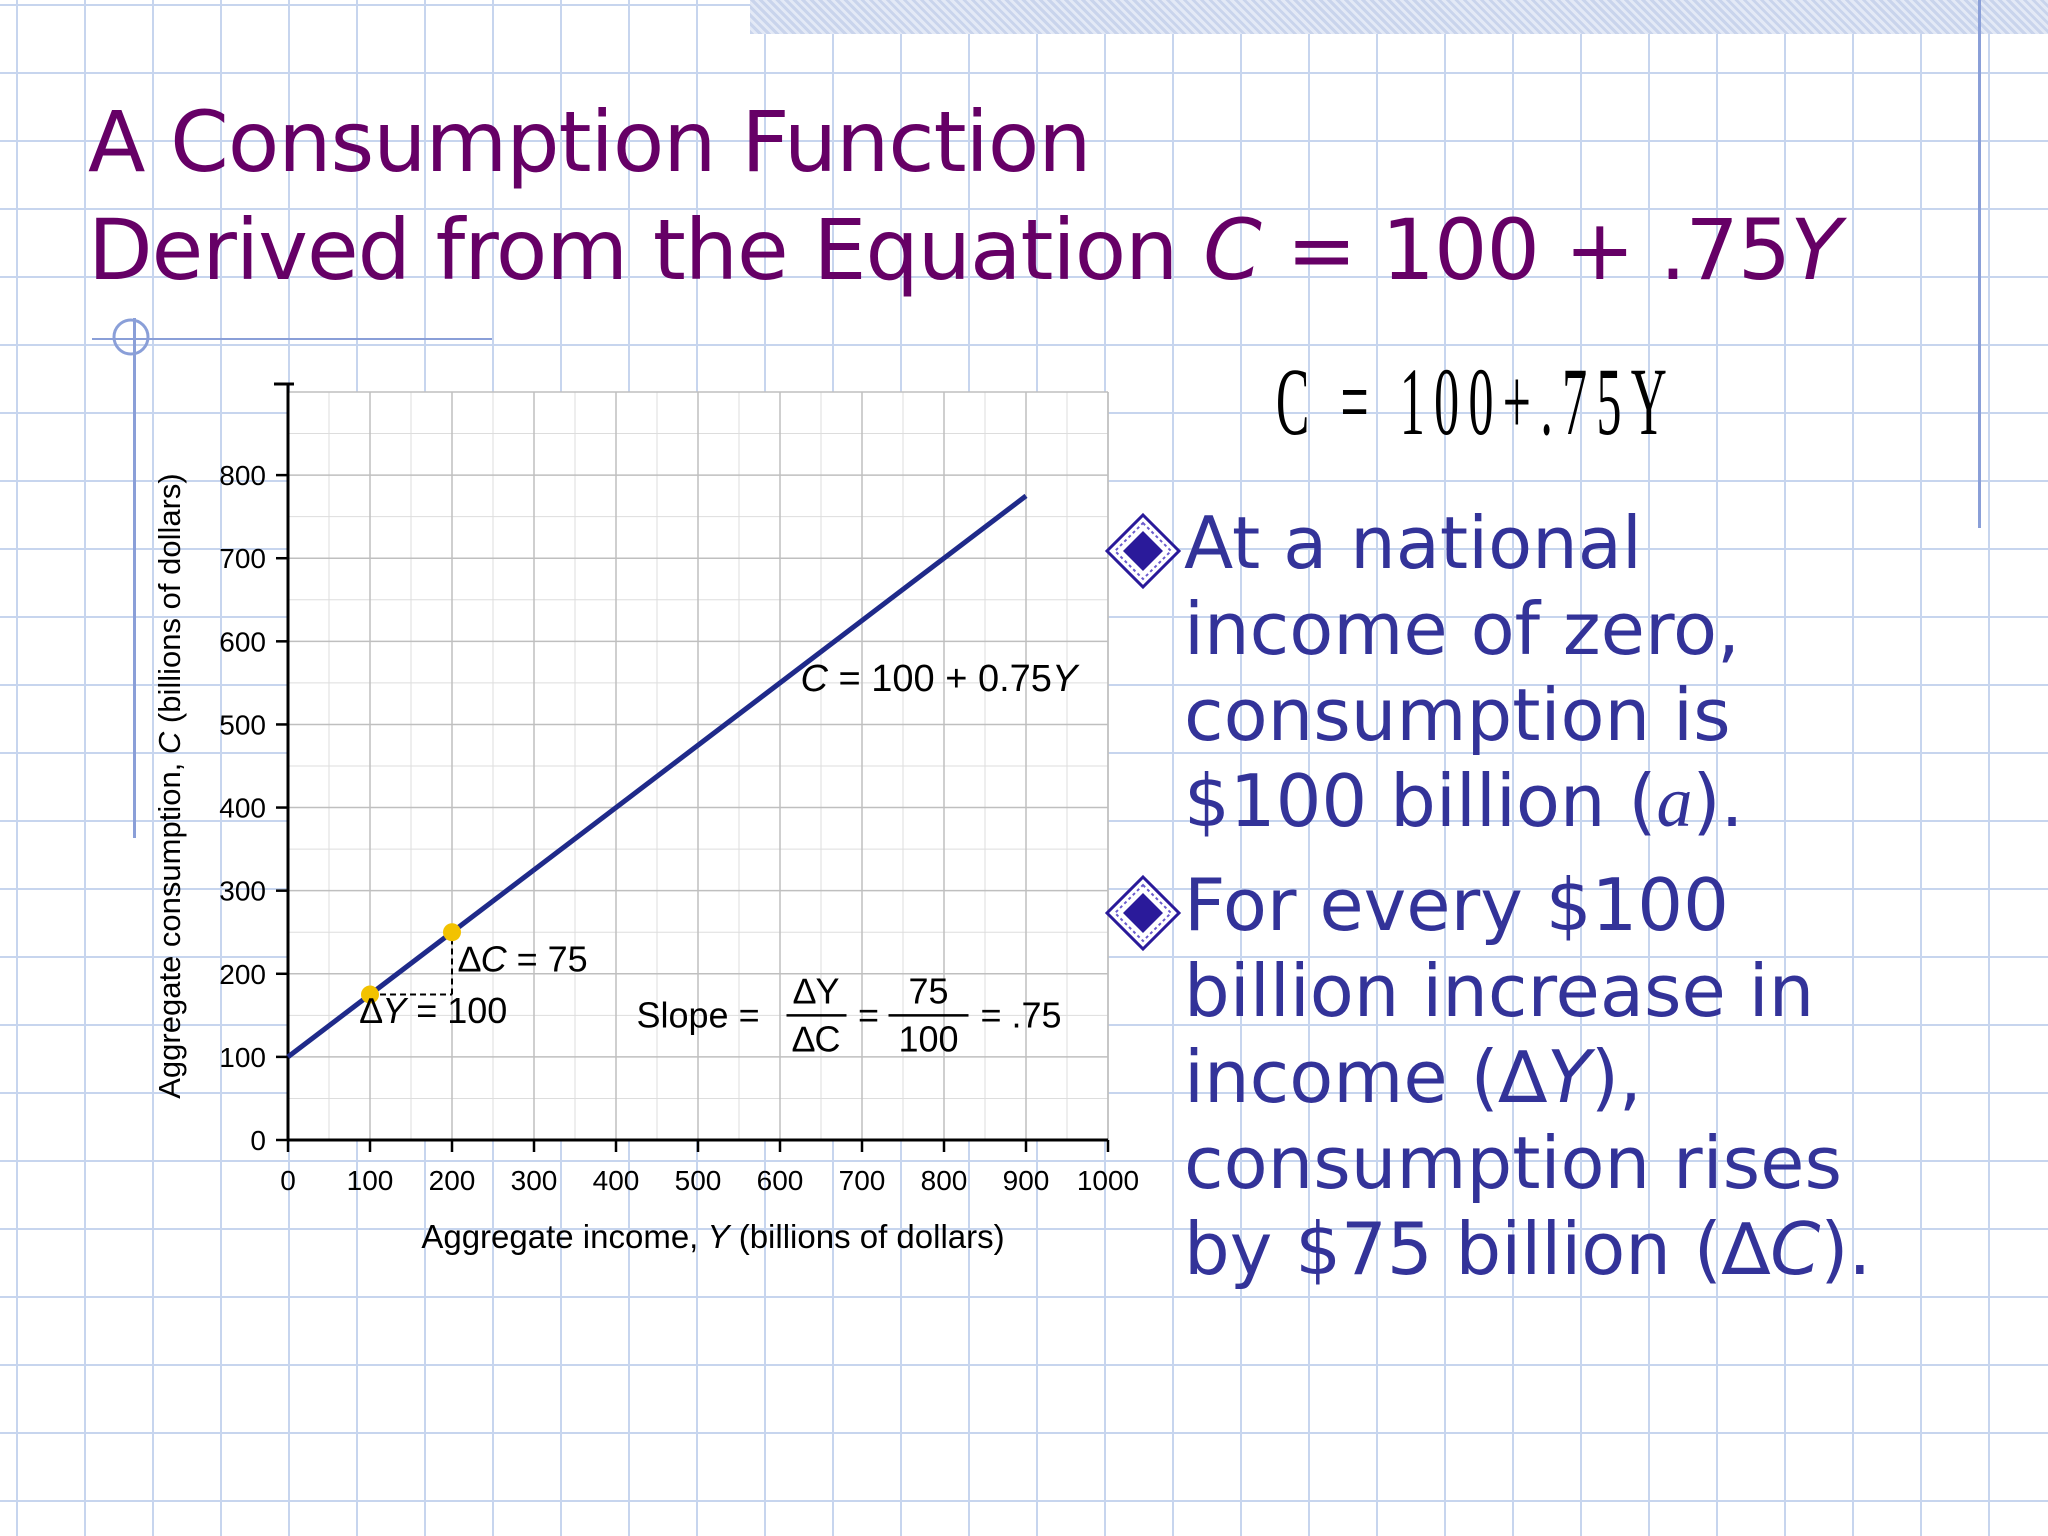 The image size is (2048, 1536). Describe the element at coordinates (1528, 1249) in the screenshot. I see `bullet-2-line-5: by $75 billion (∆C).` at that location.